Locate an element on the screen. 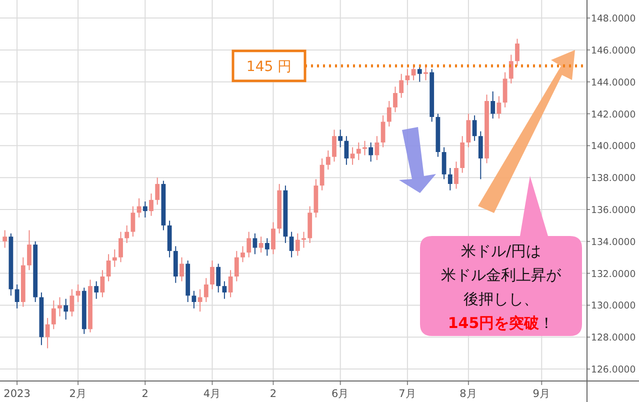 This screenshot has height=402, width=639. y-tick-label: 146.0000 is located at coordinates (613, 50).